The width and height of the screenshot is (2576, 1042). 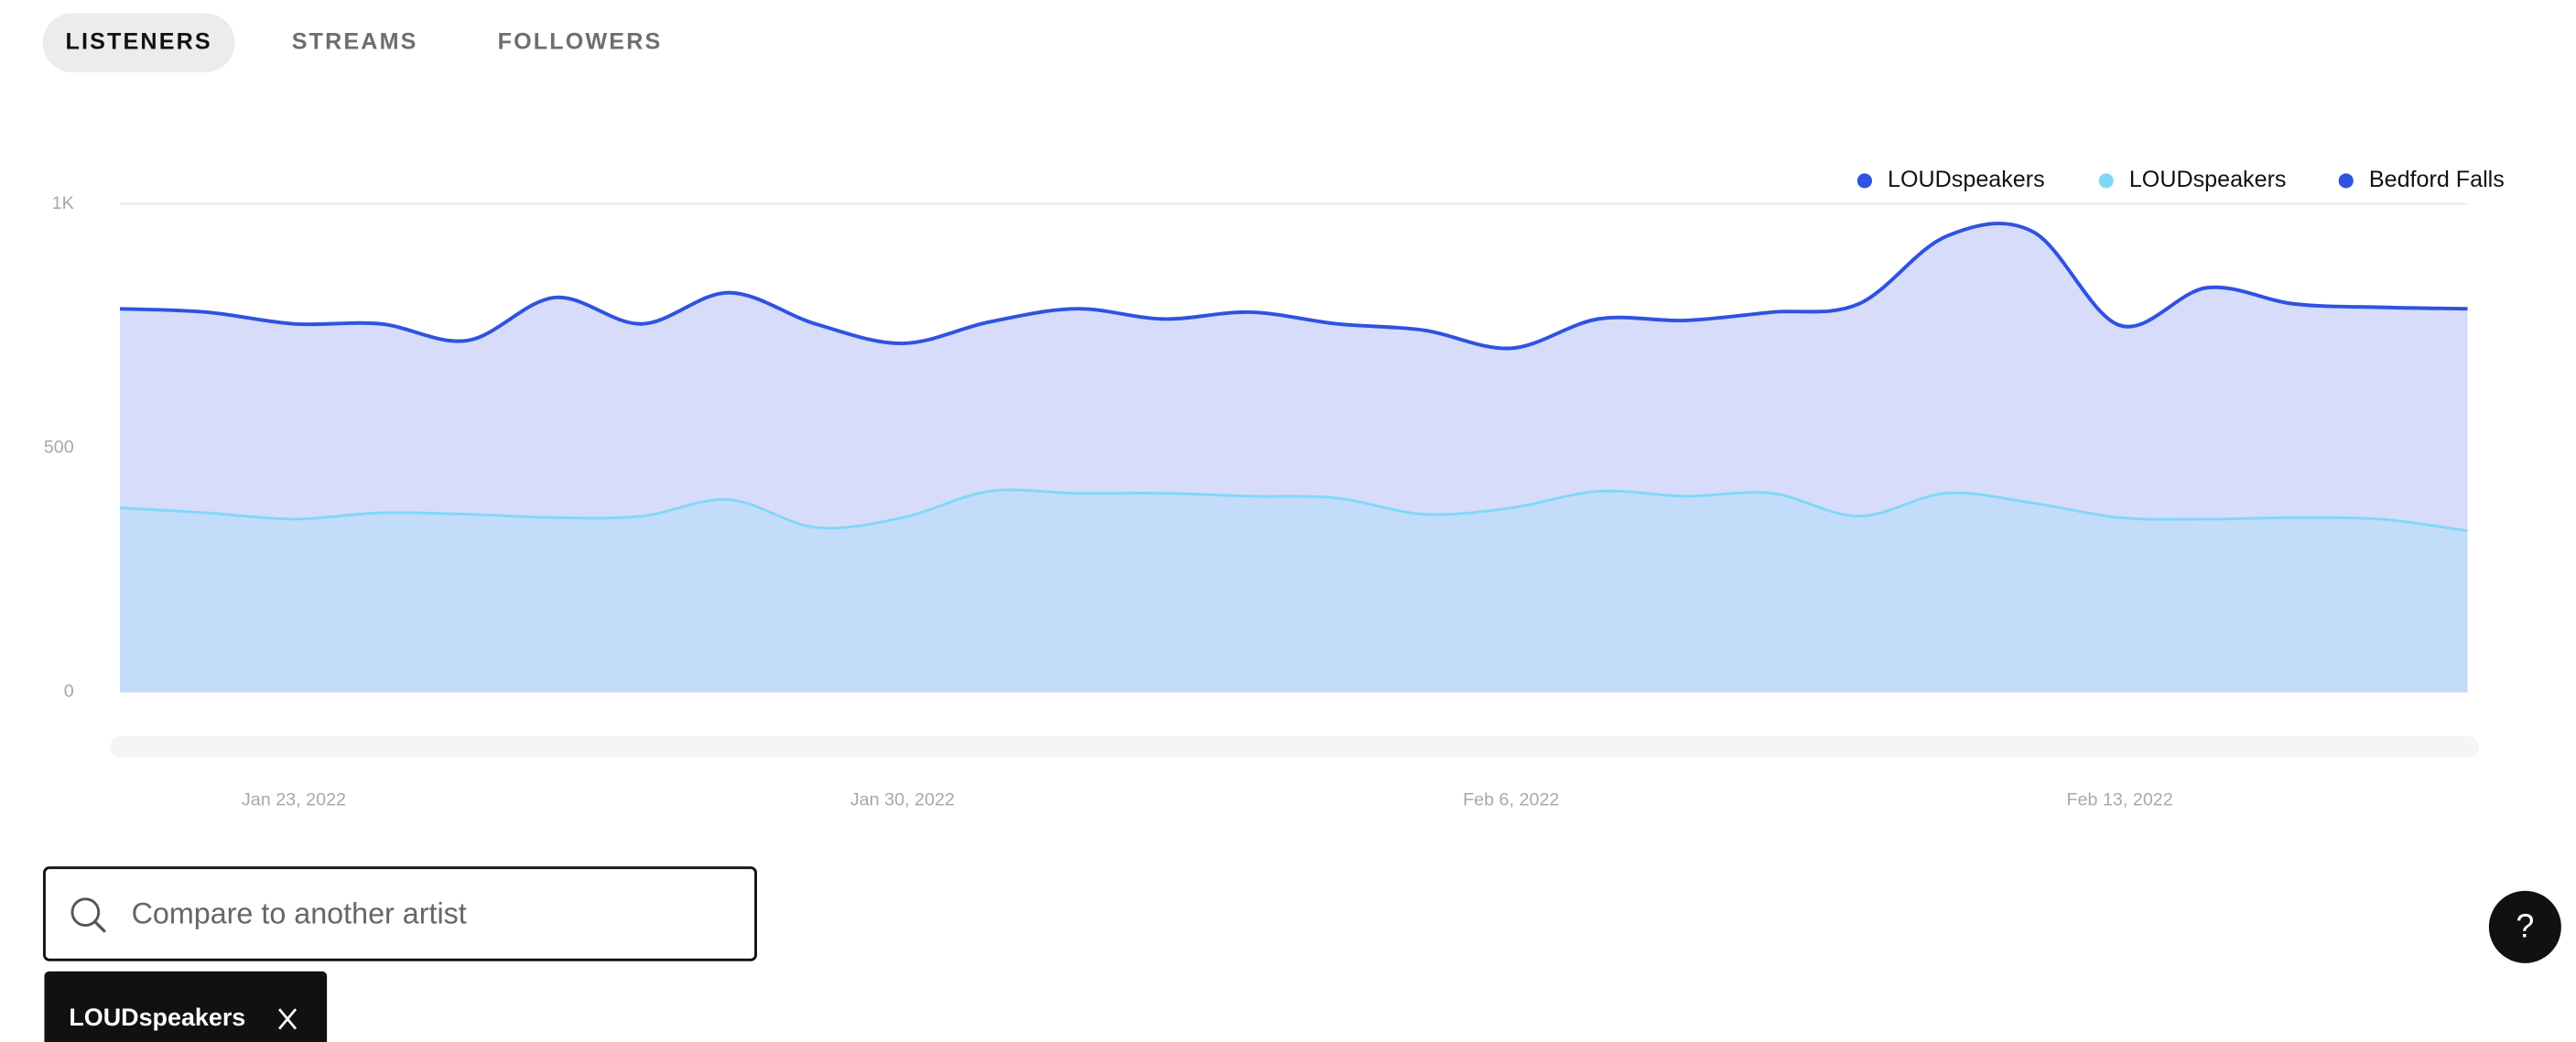 I want to click on scrollbar-track, so click(x=1295, y=747).